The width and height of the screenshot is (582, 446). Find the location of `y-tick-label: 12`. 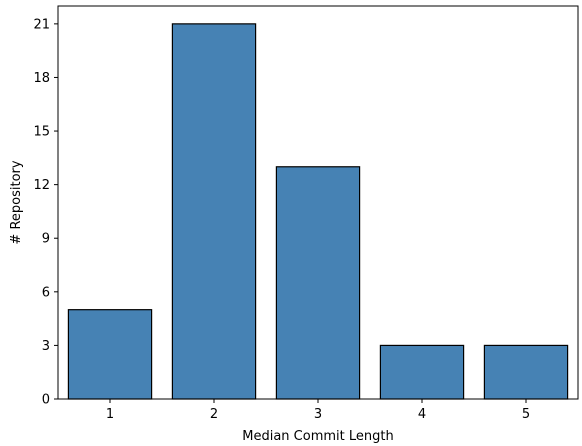

y-tick-label: 12 is located at coordinates (41, 185).